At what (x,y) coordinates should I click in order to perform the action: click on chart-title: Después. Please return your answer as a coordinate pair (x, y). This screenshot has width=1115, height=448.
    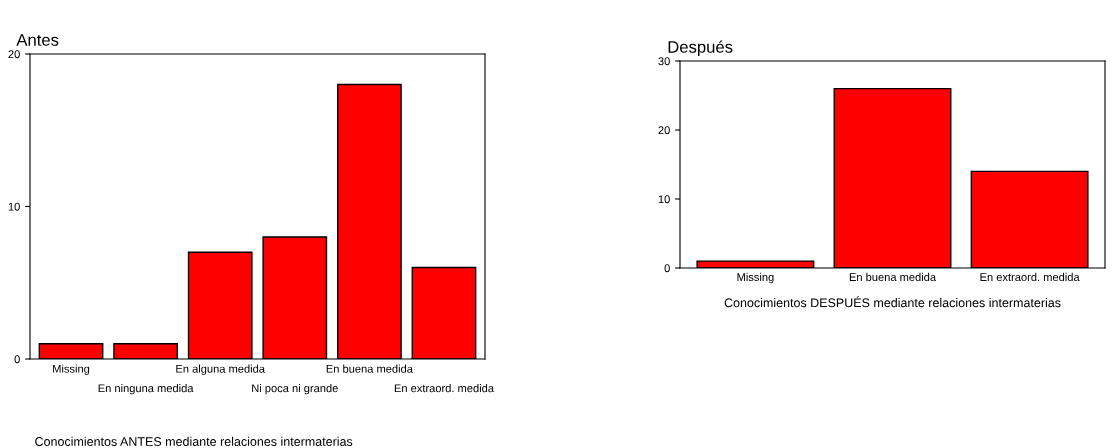
    Looking at the image, I should click on (700, 48).